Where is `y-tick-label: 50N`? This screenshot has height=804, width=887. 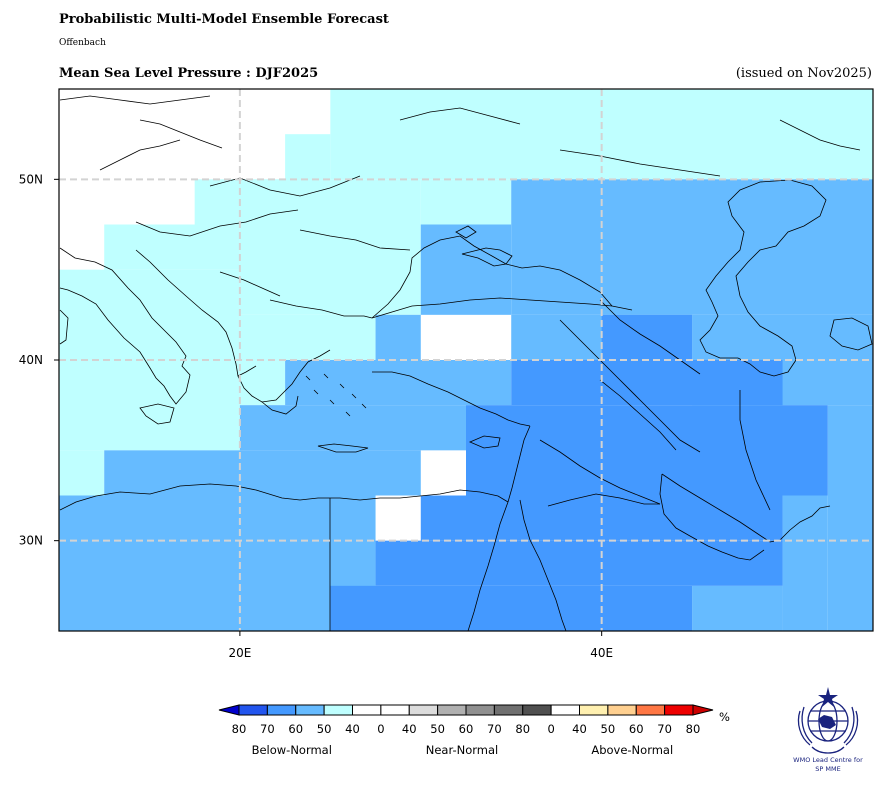 y-tick-label: 50N is located at coordinates (31, 179).